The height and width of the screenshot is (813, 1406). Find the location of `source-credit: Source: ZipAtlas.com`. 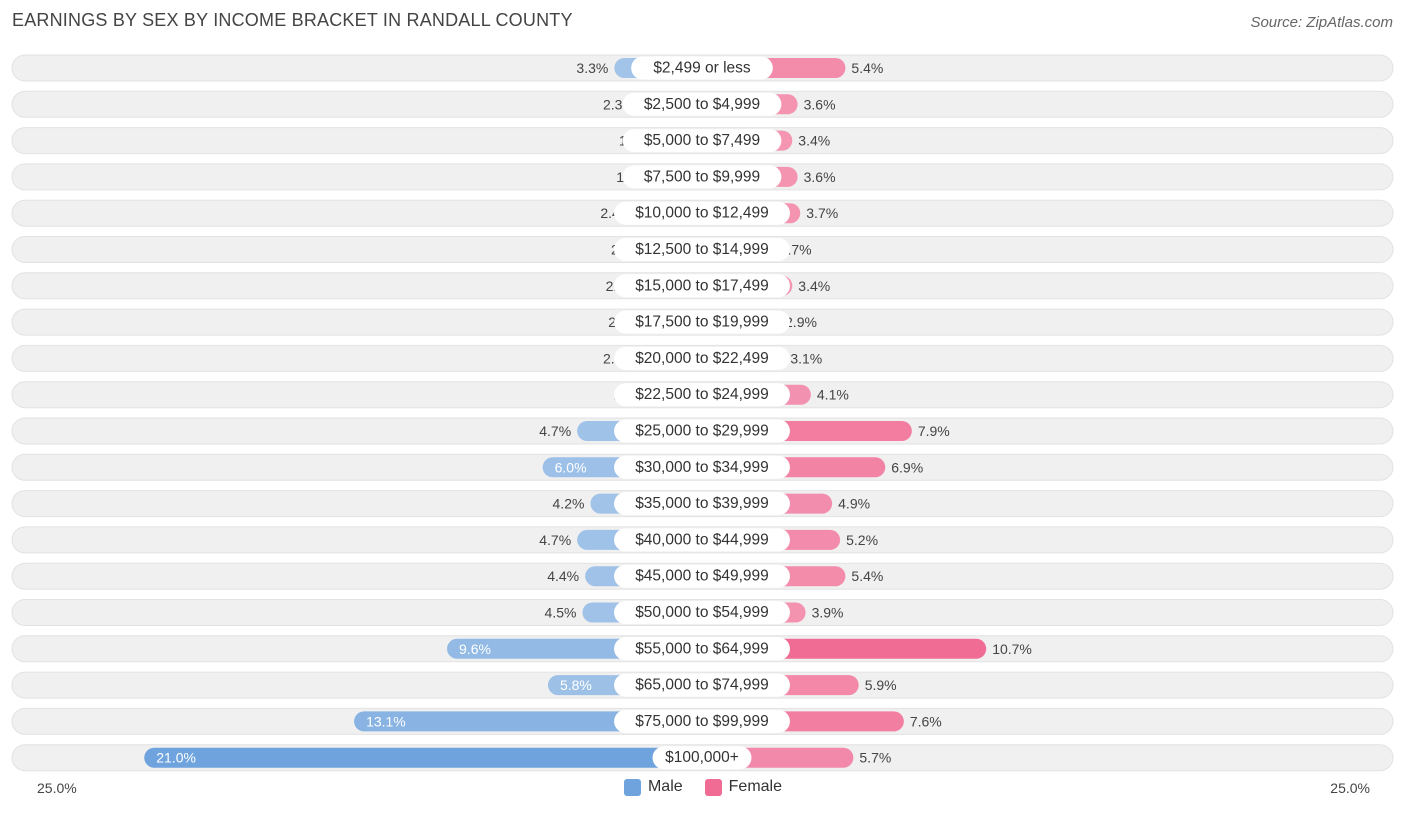

source-credit: Source: ZipAtlas.com is located at coordinates (1321, 22).